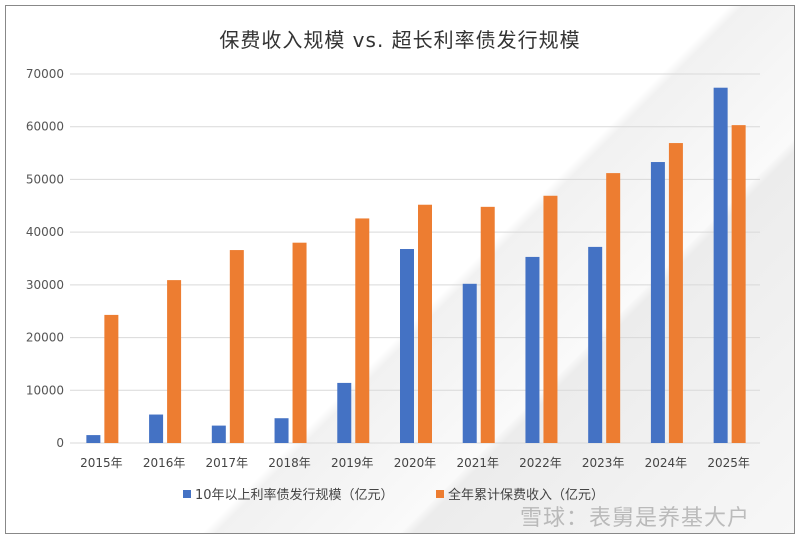  I want to click on chart-title: 保费收入规模 vs. 超长利率债发行规模, so click(400, 40).